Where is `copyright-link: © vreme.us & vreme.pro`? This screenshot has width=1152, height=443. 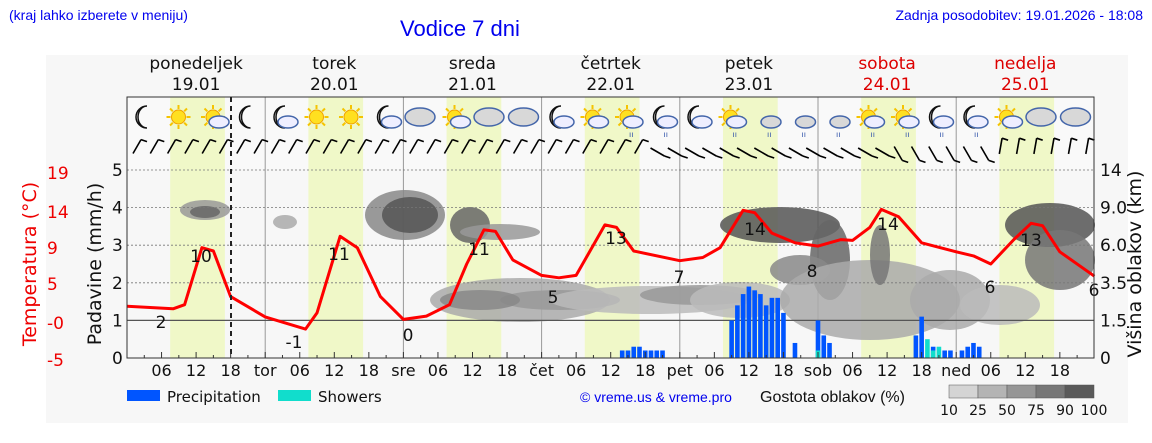 copyright-link: © vreme.us & vreme.pro is located at coordinates (656, 397).